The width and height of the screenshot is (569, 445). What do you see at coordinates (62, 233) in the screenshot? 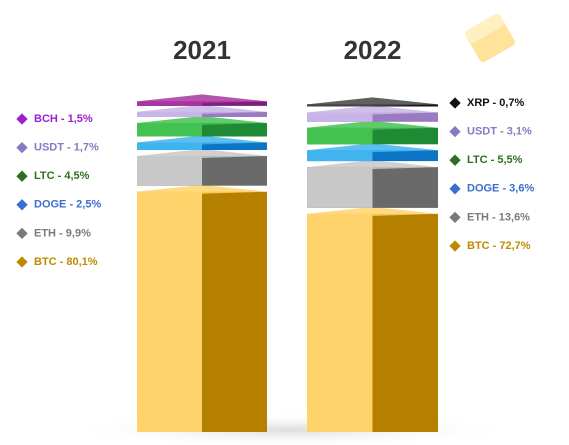
I see `legend-label: ETH - 9,9%` at bounding box center [62, 233].